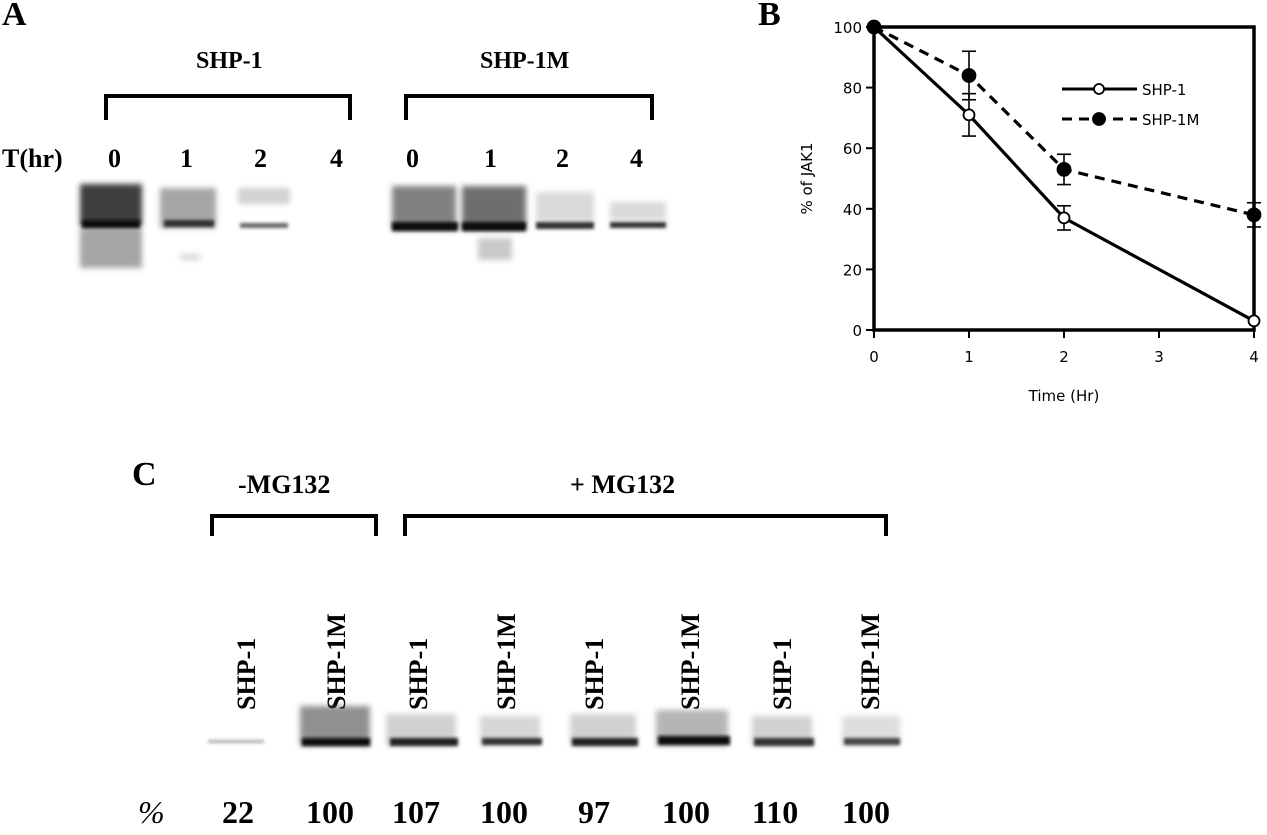 Image resolution: width=1267 pixels, height=835 pixels. I want to click on x-axis-label: Time (Hr), so click(1064, 396).